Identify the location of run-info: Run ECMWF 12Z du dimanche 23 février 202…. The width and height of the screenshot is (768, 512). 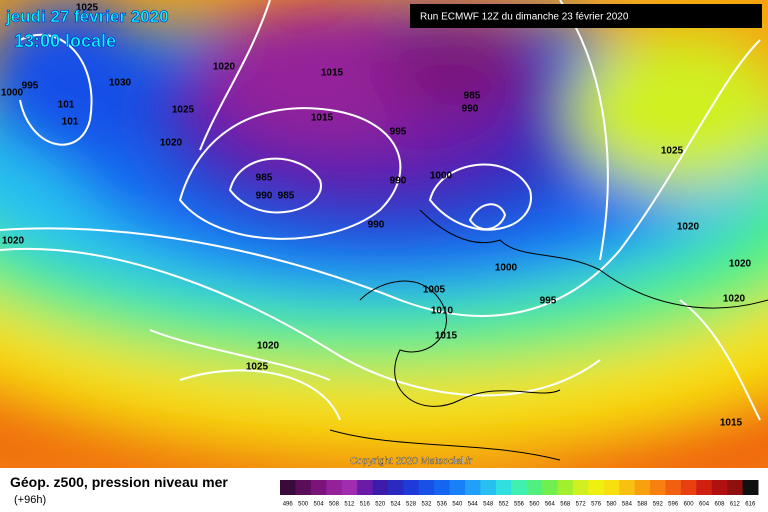
(524, 17).